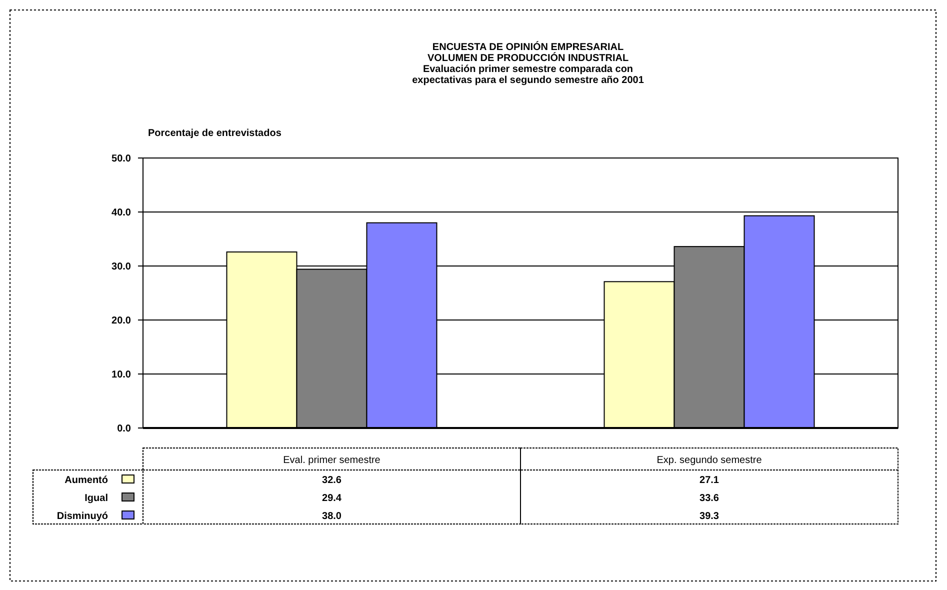 This screenshot has height=590, width=947. I want to click on data-label: 39.3, so click(710, 516).